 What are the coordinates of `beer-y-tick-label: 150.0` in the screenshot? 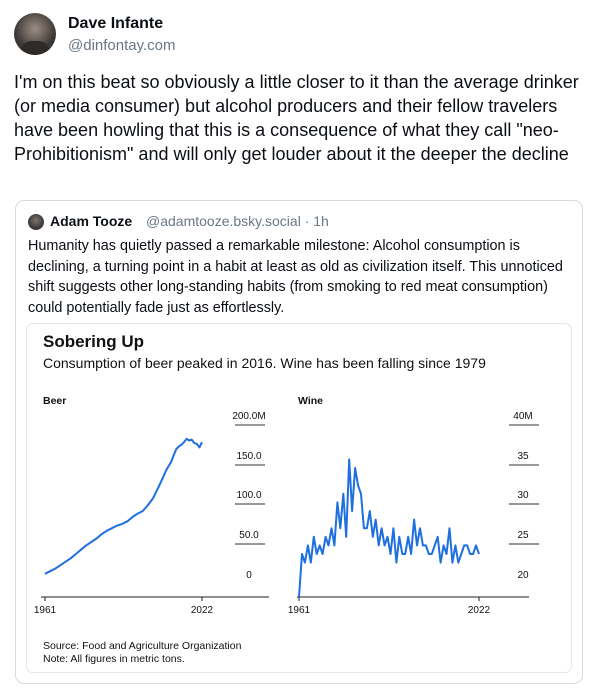 It's located at (248, 456).